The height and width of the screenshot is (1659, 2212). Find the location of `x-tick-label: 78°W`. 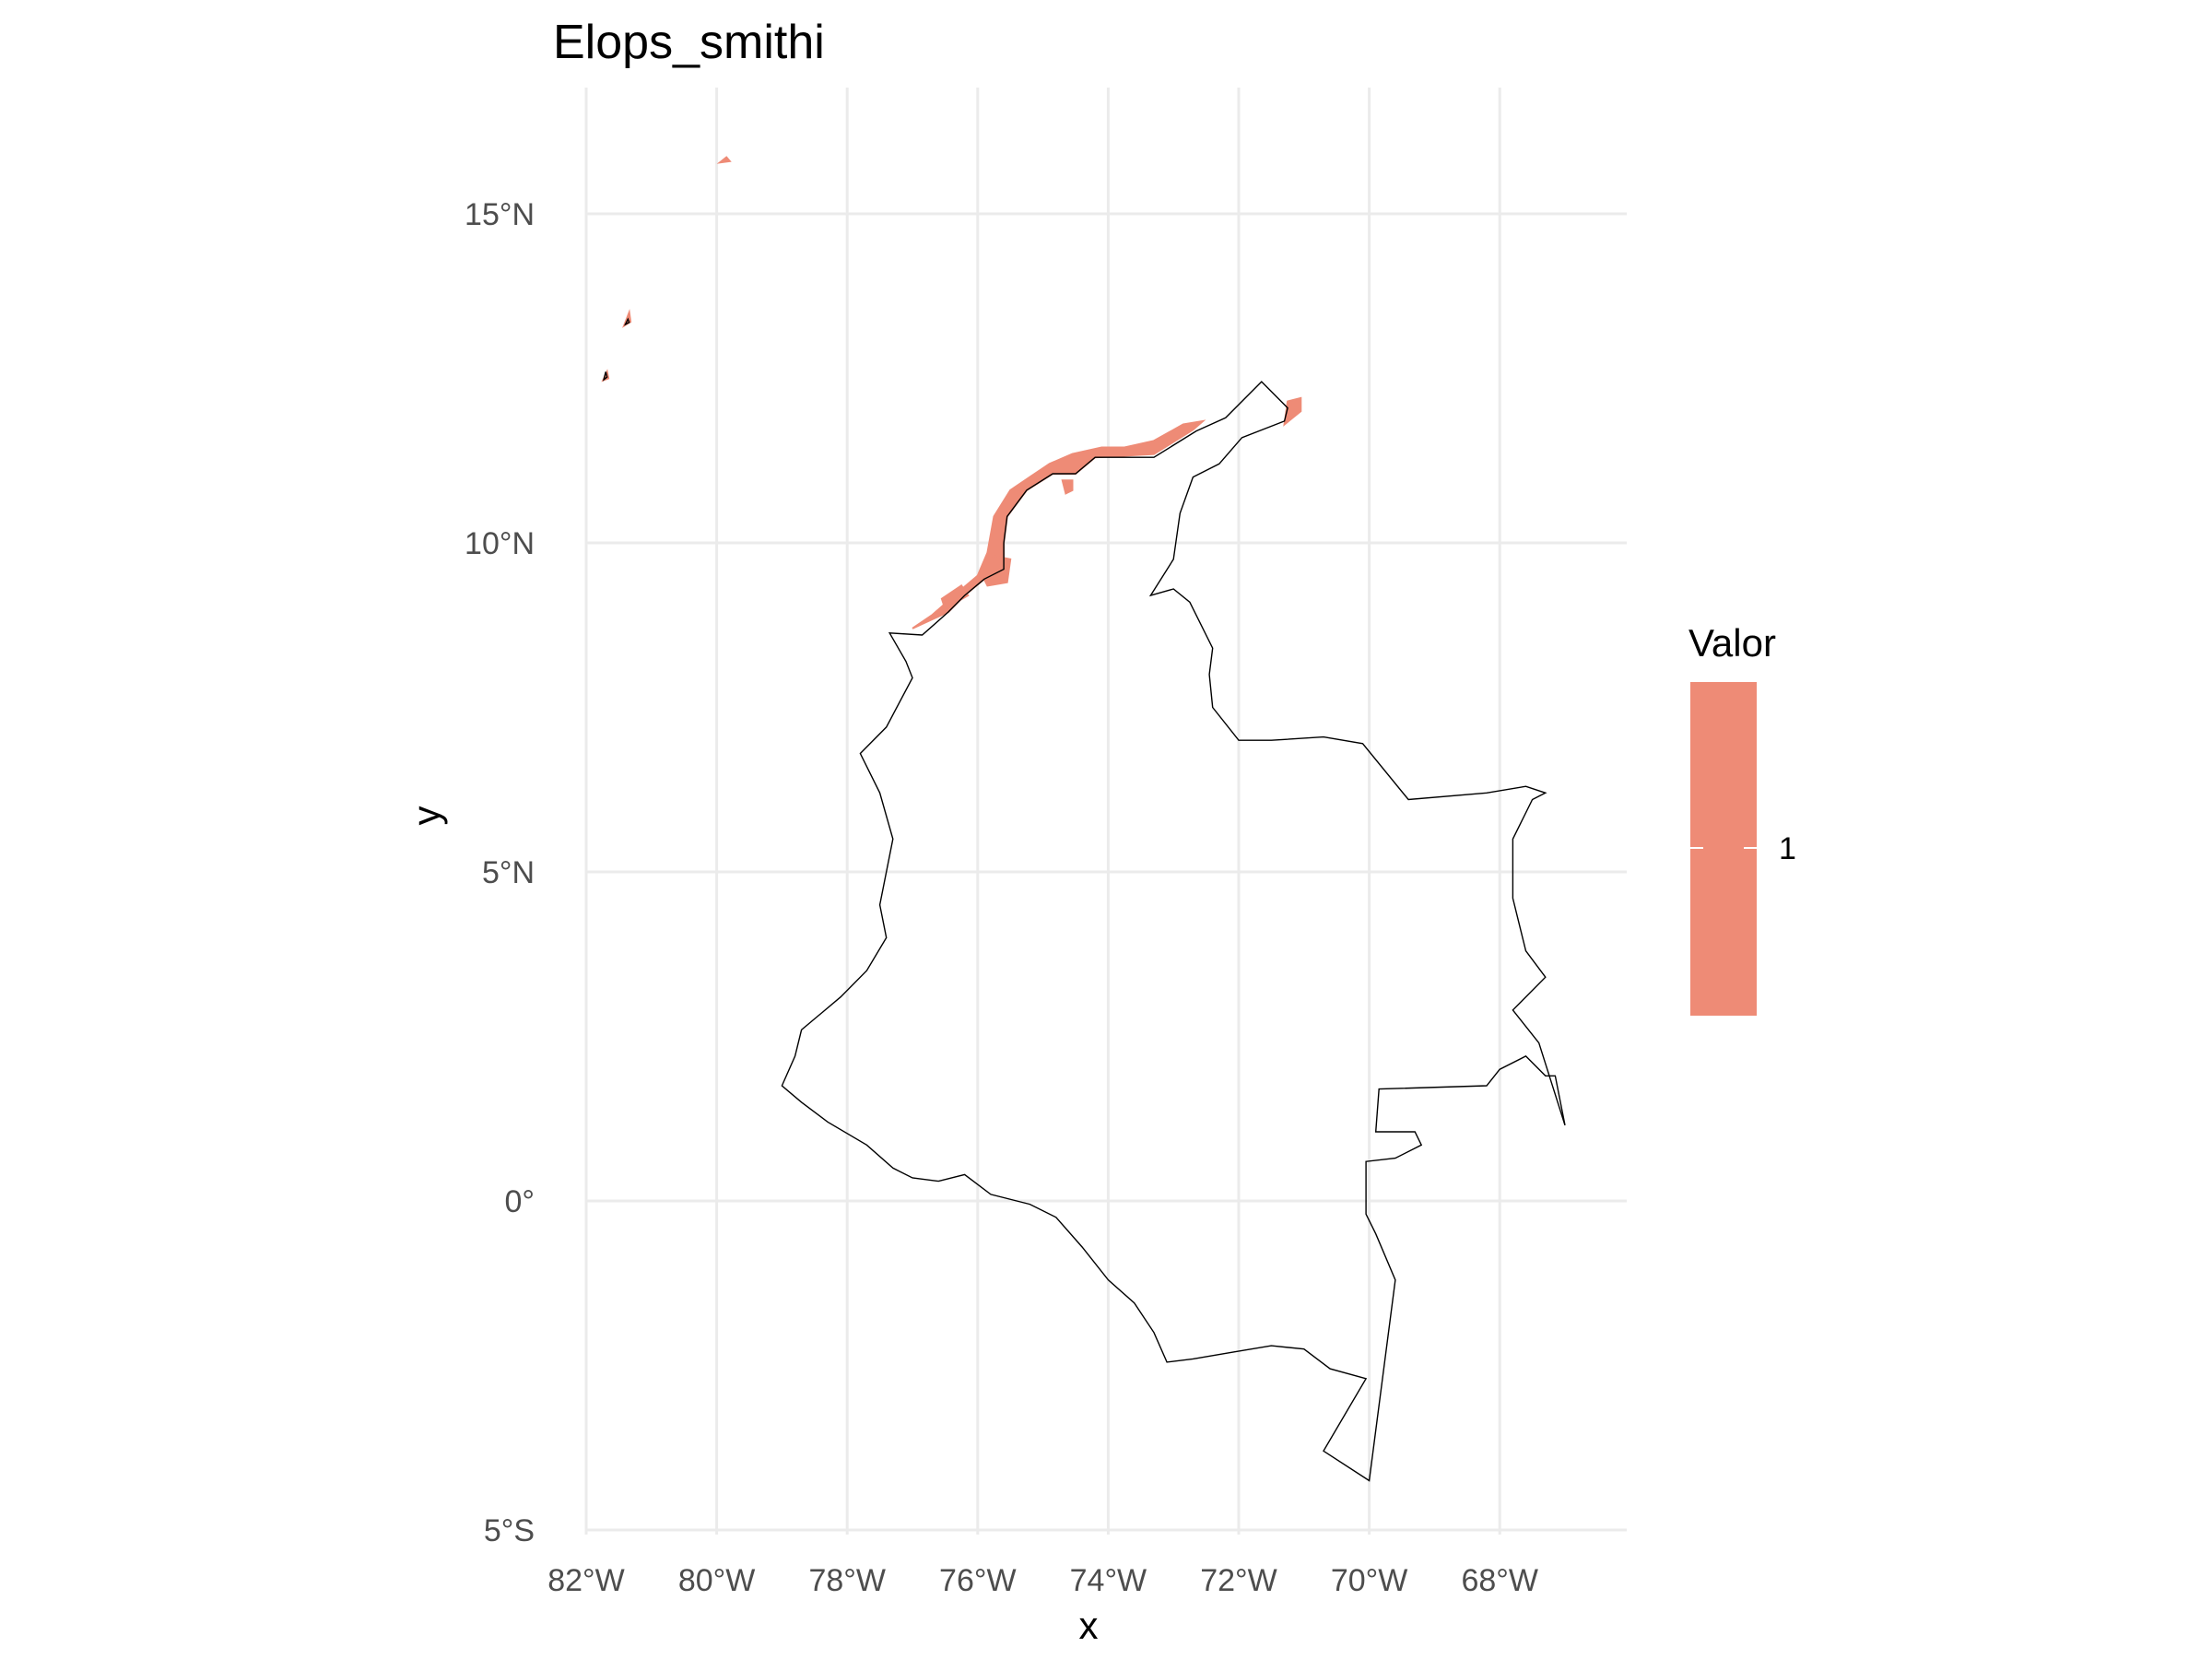

x-tick-label: 78°W is located at coordinates (847, 1580).